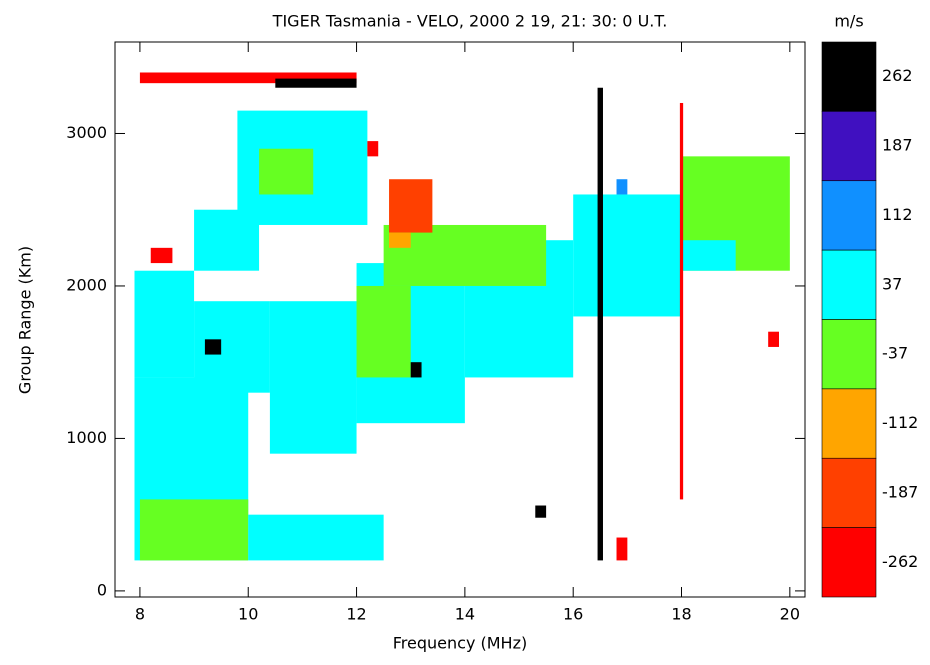 Image resolution: width=930 pixels, height=665 pixels. Describe the element at coordinates (900, 561) in the screenshot. I see `colorbar-label: -262` at that location.